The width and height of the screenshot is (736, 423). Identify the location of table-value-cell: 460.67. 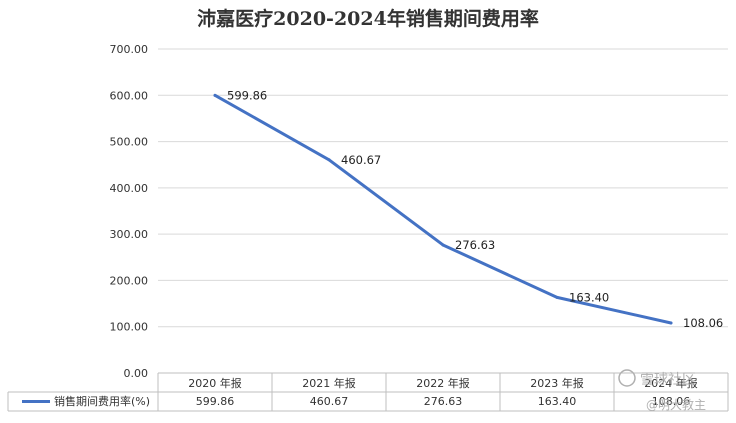
(329, 401).